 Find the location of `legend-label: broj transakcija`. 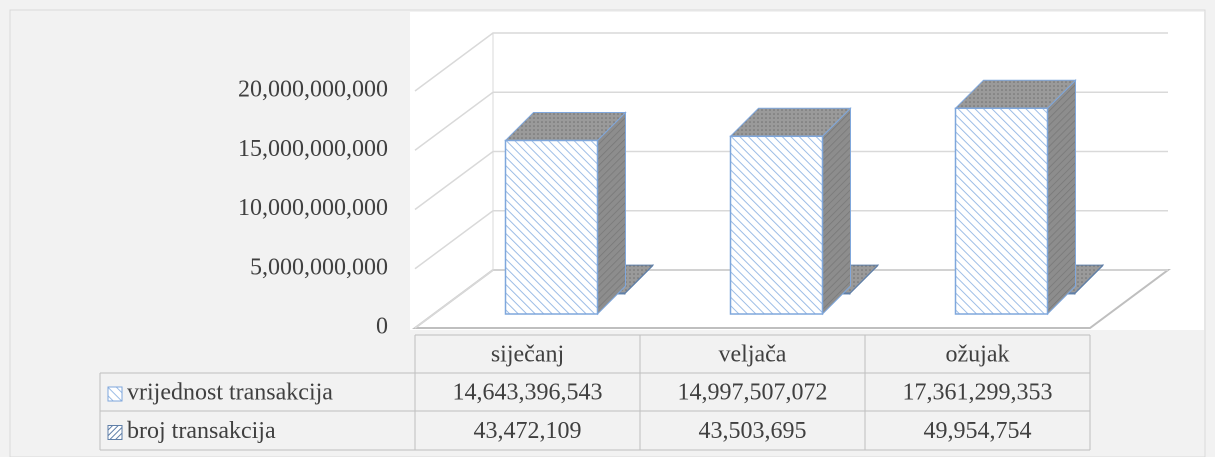

legend-label: broj transakcija is located at coordinates (201, 431).